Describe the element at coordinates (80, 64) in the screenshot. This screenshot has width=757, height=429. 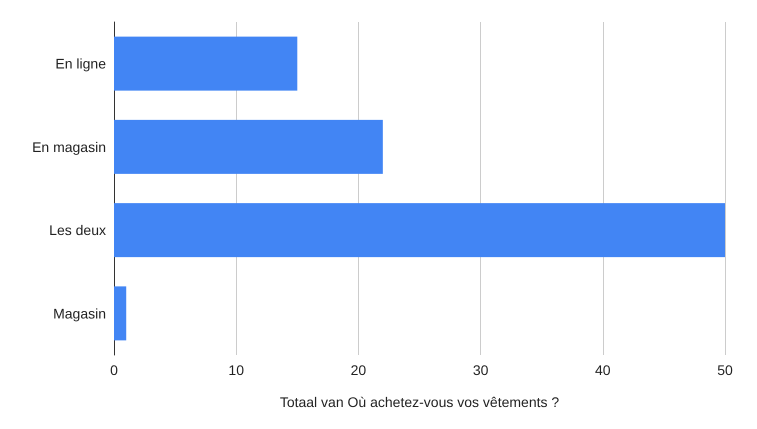
I see `y-tick-label: En ligne` at that location.